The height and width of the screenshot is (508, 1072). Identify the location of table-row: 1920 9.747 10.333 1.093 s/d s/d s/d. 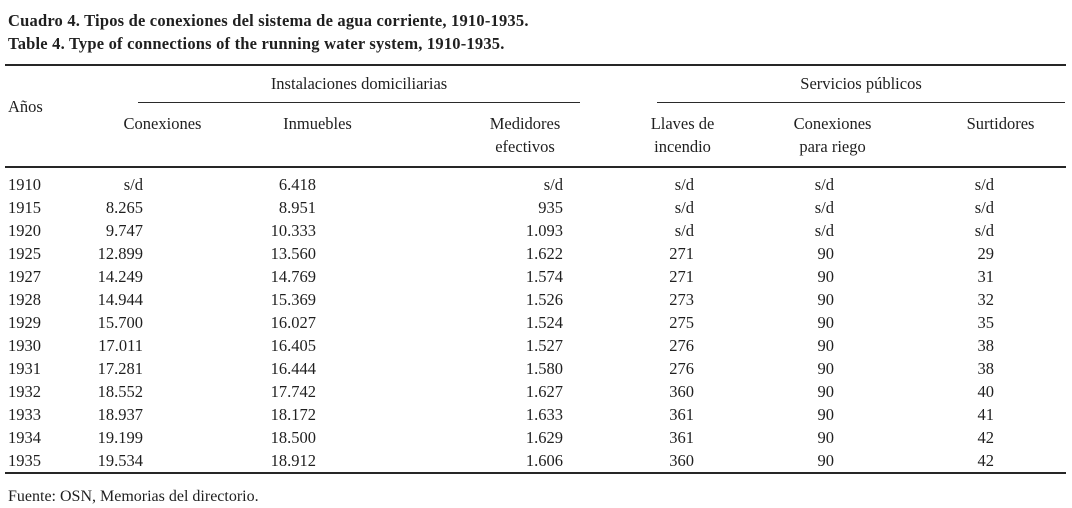
(535, 230).